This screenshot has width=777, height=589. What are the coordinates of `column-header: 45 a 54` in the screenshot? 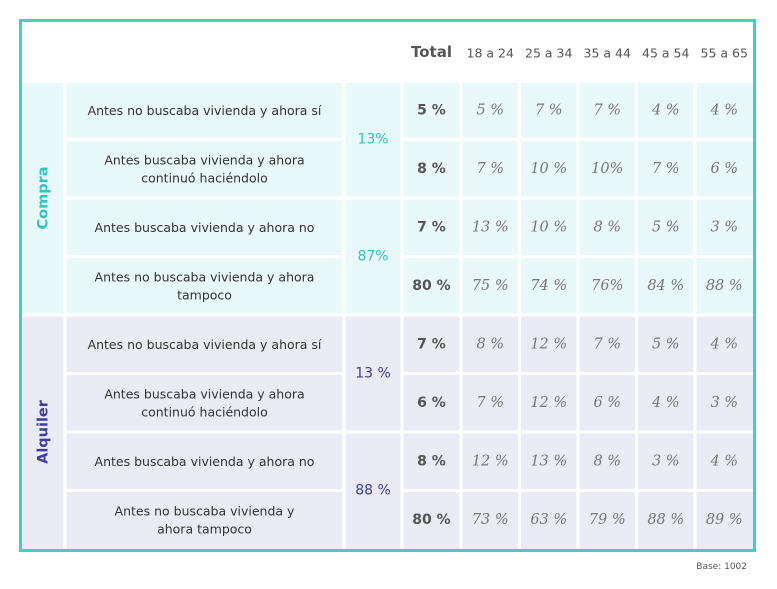 It's located at (665, 53).